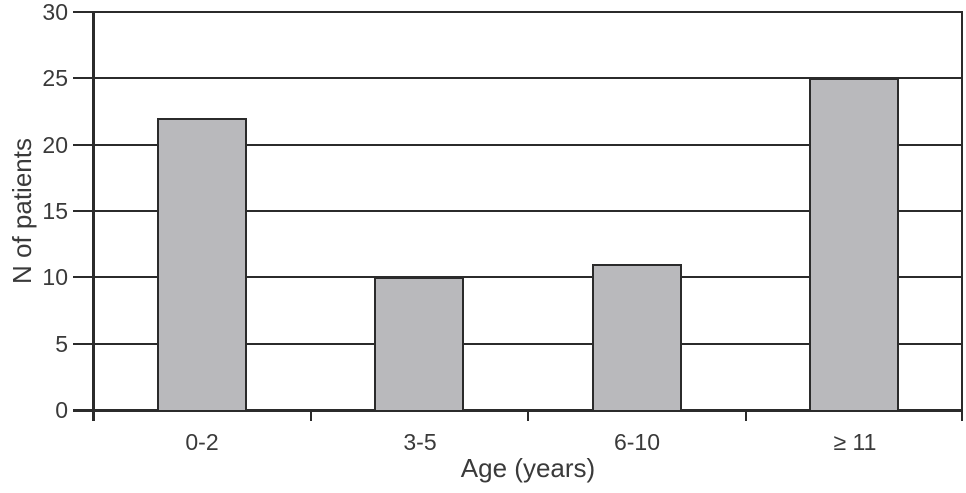 This screenshot has width=966, height=493. What do you see at coordinates (55, 12) in the screenshot?
I see `y-tick-label: 30` at bounding box center [55, 12].